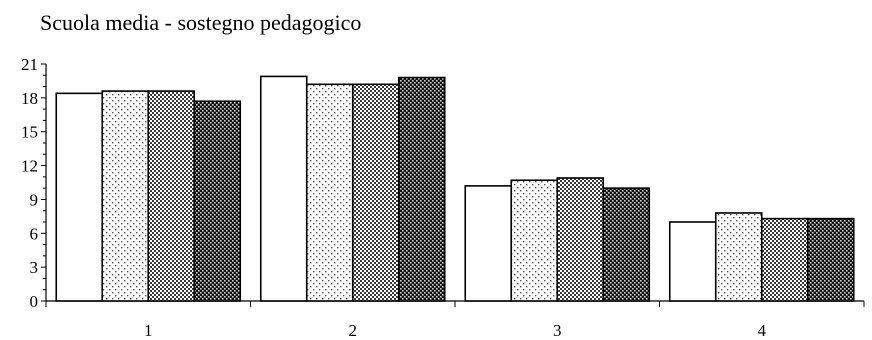  What do you see at coordinates (34, 183) in the screenshot?
I see `y-axis: 0 3 6 9 12 15 18 21` at bounding box center [34, 183].